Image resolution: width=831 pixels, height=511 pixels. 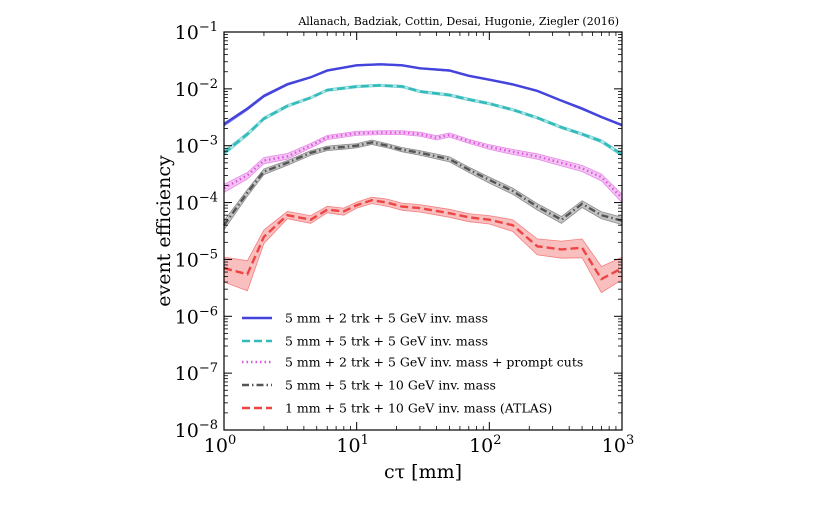 What do you see at coordinates (164, 231) in the screenshot?
I see `y-axis-title: event efficiency` at bounding box center [164, 231].